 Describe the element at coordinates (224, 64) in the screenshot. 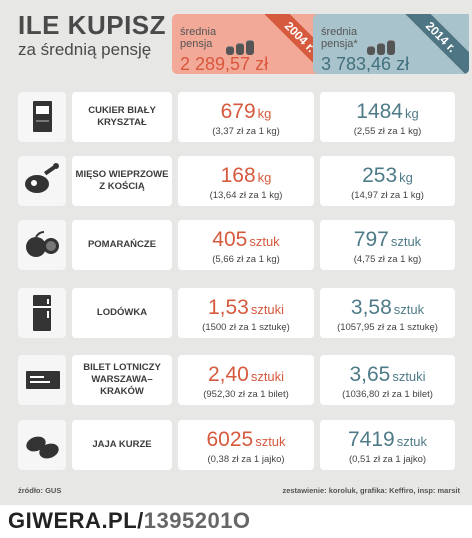

I see `salary-amount-2004: 2 289,57 zł` at that location.